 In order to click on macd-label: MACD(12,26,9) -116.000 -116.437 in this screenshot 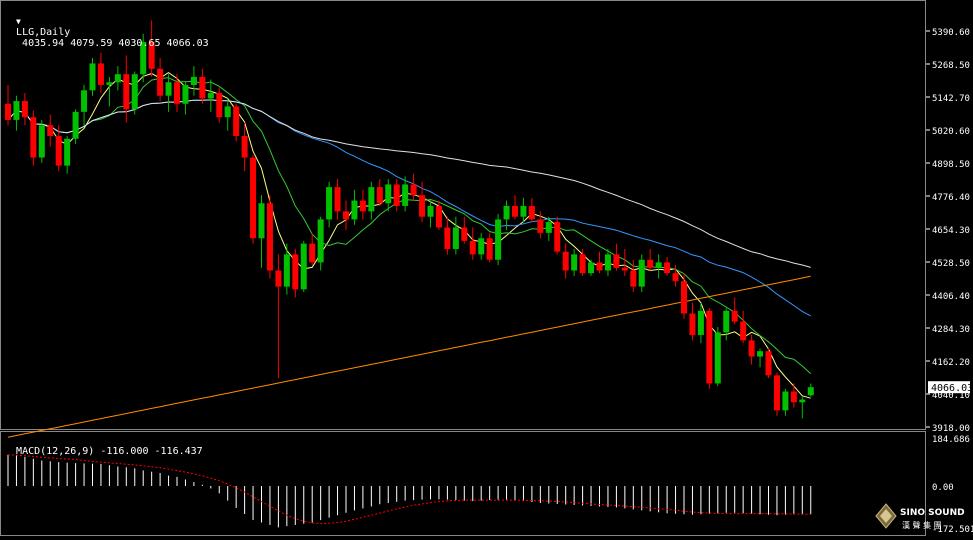, I will do `click(109, 451)`.